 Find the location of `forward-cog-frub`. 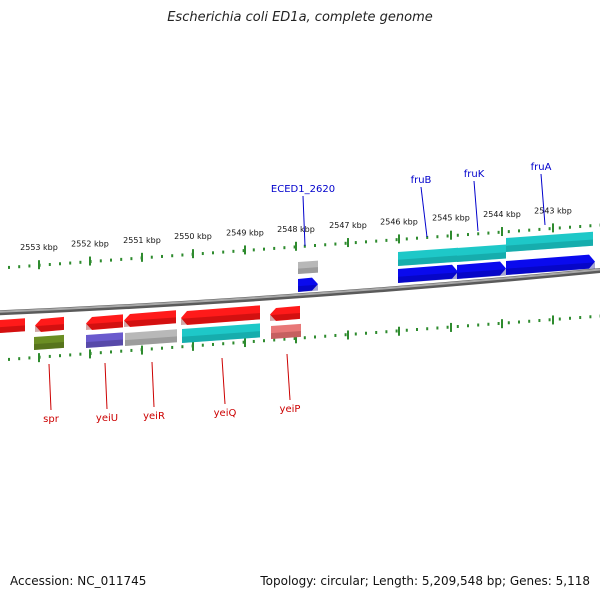

forward-cog-frub is located at coordinates (428, 256).